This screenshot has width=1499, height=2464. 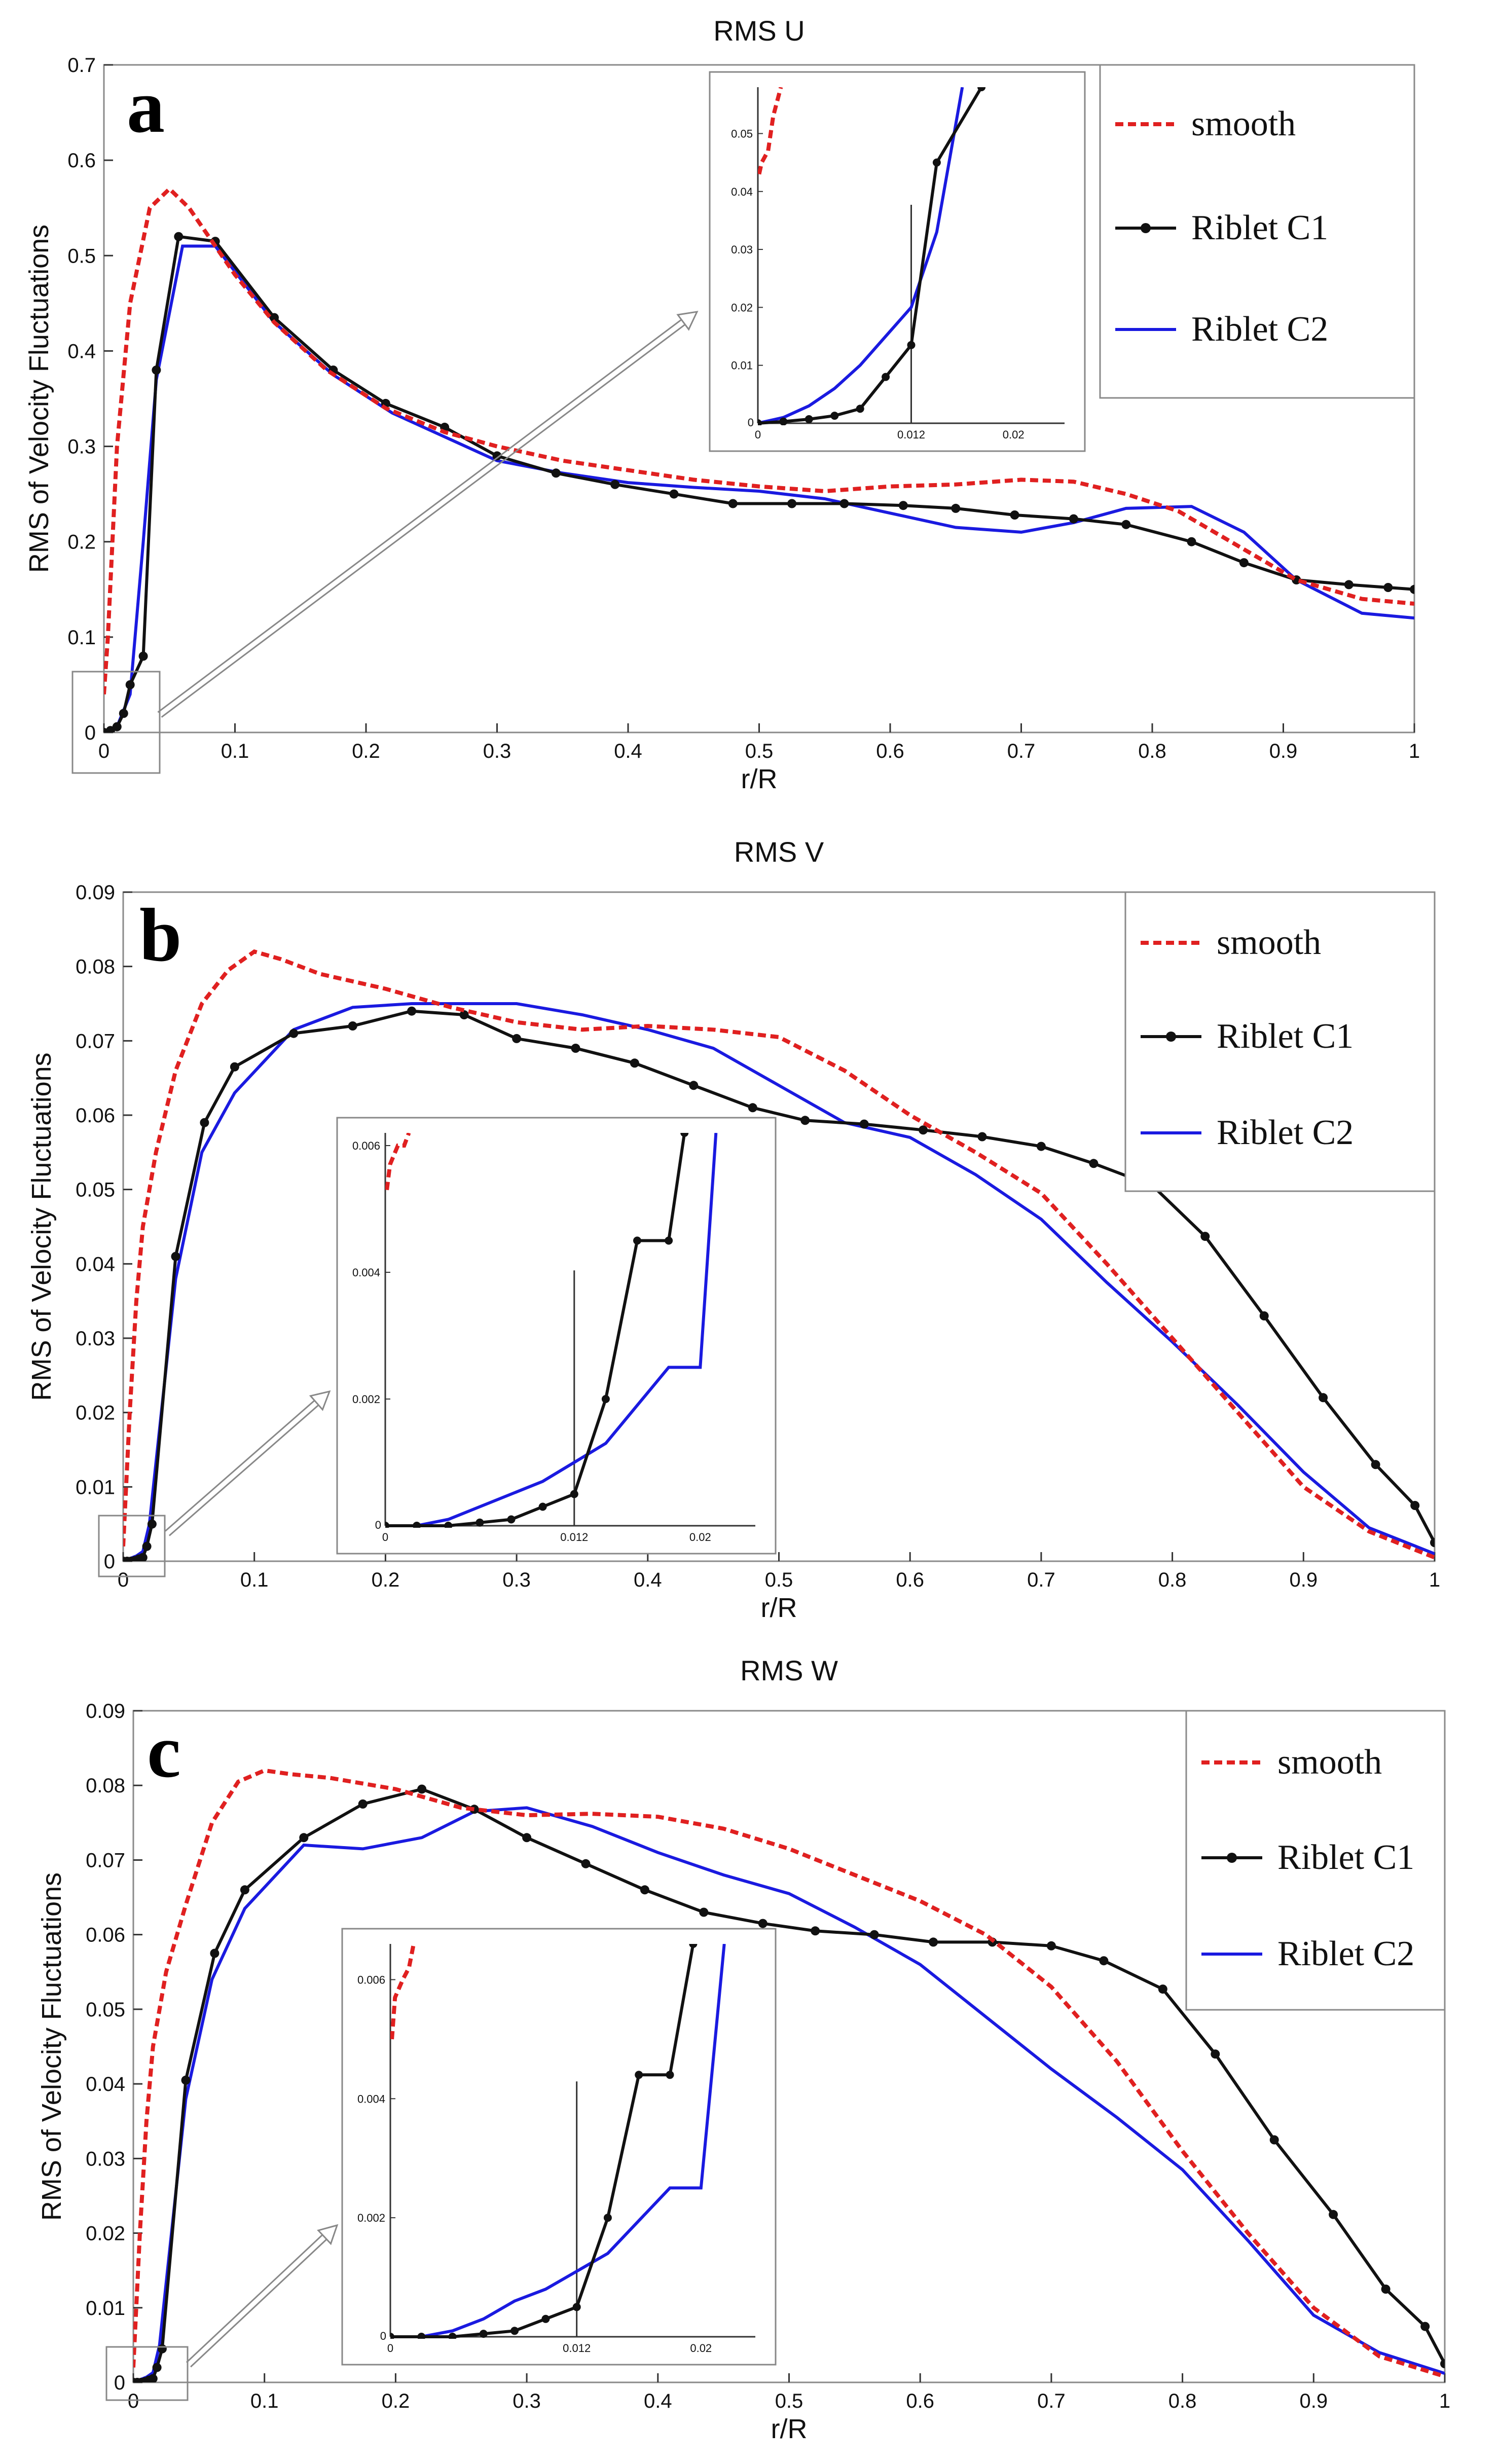 I want to click on x-tick-label: 0.5, so click(x=779, y=1580).